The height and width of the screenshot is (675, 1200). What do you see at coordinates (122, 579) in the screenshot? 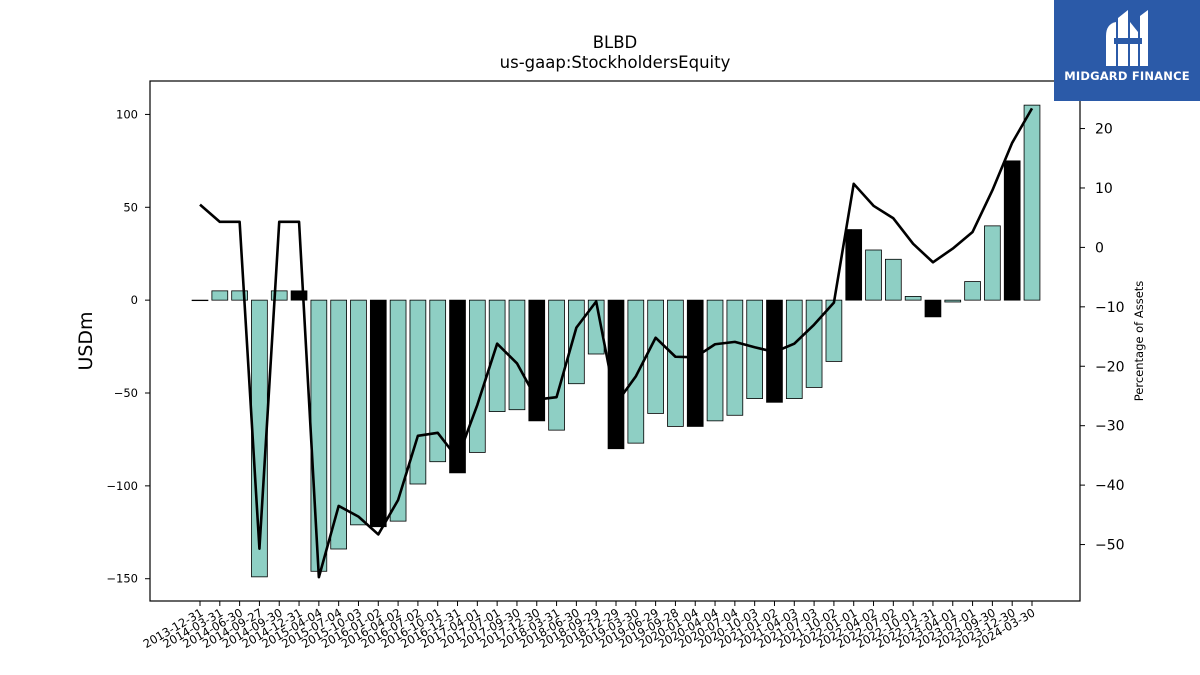
I see `y-tick-label: −150` at bounding box center [122, 579].